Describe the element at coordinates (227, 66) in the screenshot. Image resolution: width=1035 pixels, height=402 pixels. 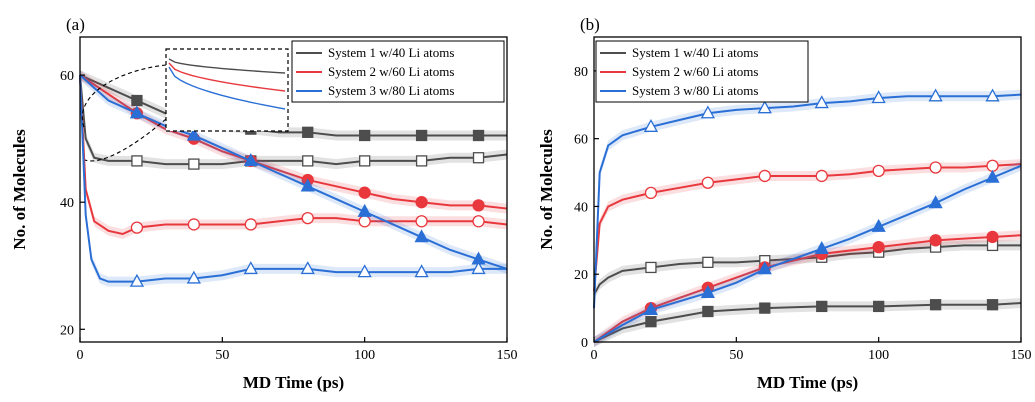
I see `inset-line` at that location.